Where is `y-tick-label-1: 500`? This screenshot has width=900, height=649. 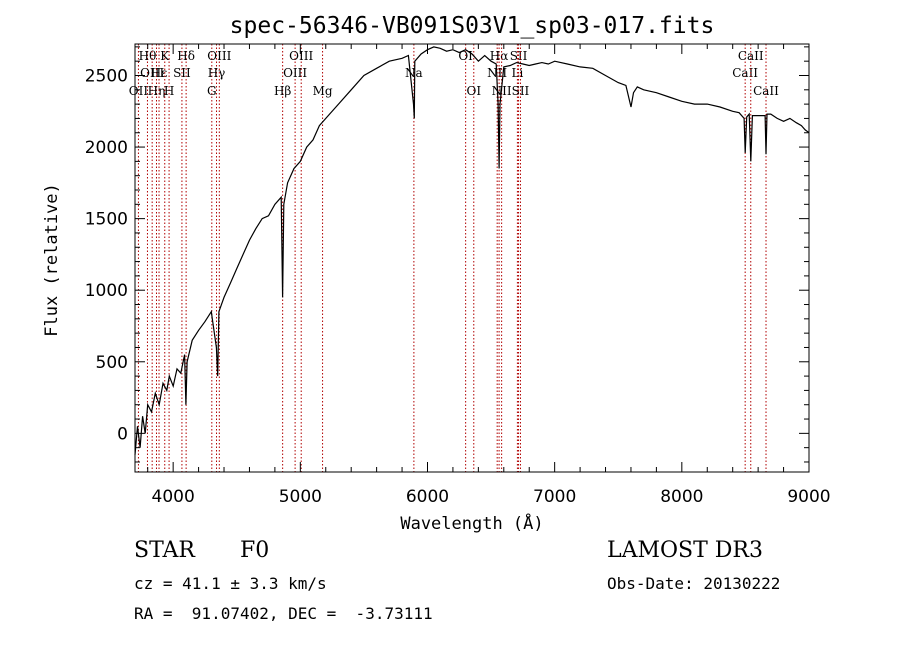
y-tick-label-1: 500 is located at coordinates (112, 363).